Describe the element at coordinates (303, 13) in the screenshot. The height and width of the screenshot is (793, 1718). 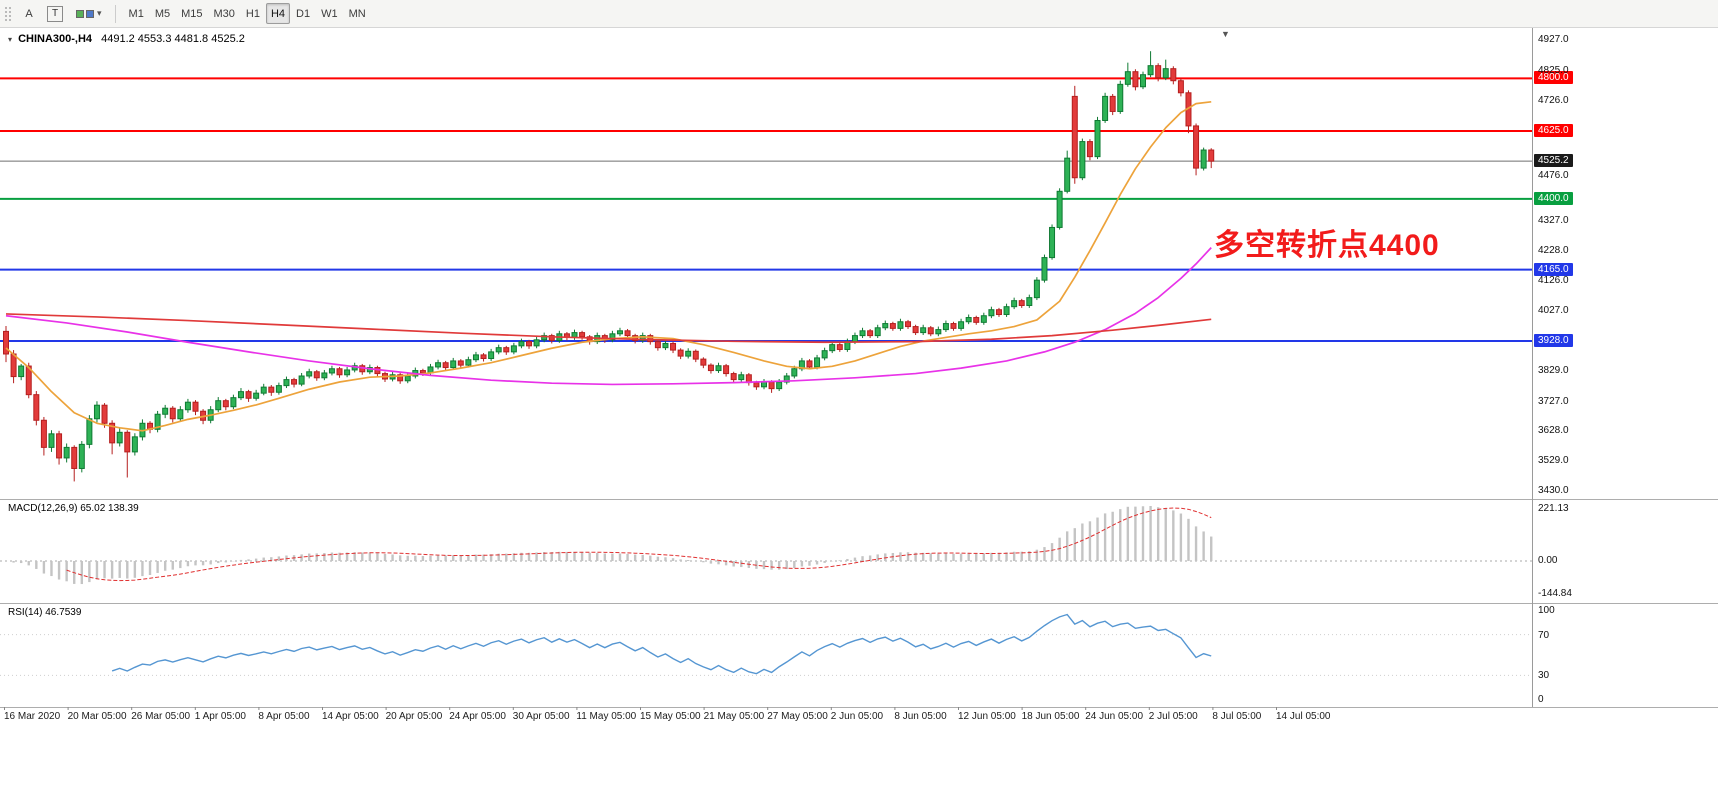
I see `timeframe-button-d1: D1` at that location.